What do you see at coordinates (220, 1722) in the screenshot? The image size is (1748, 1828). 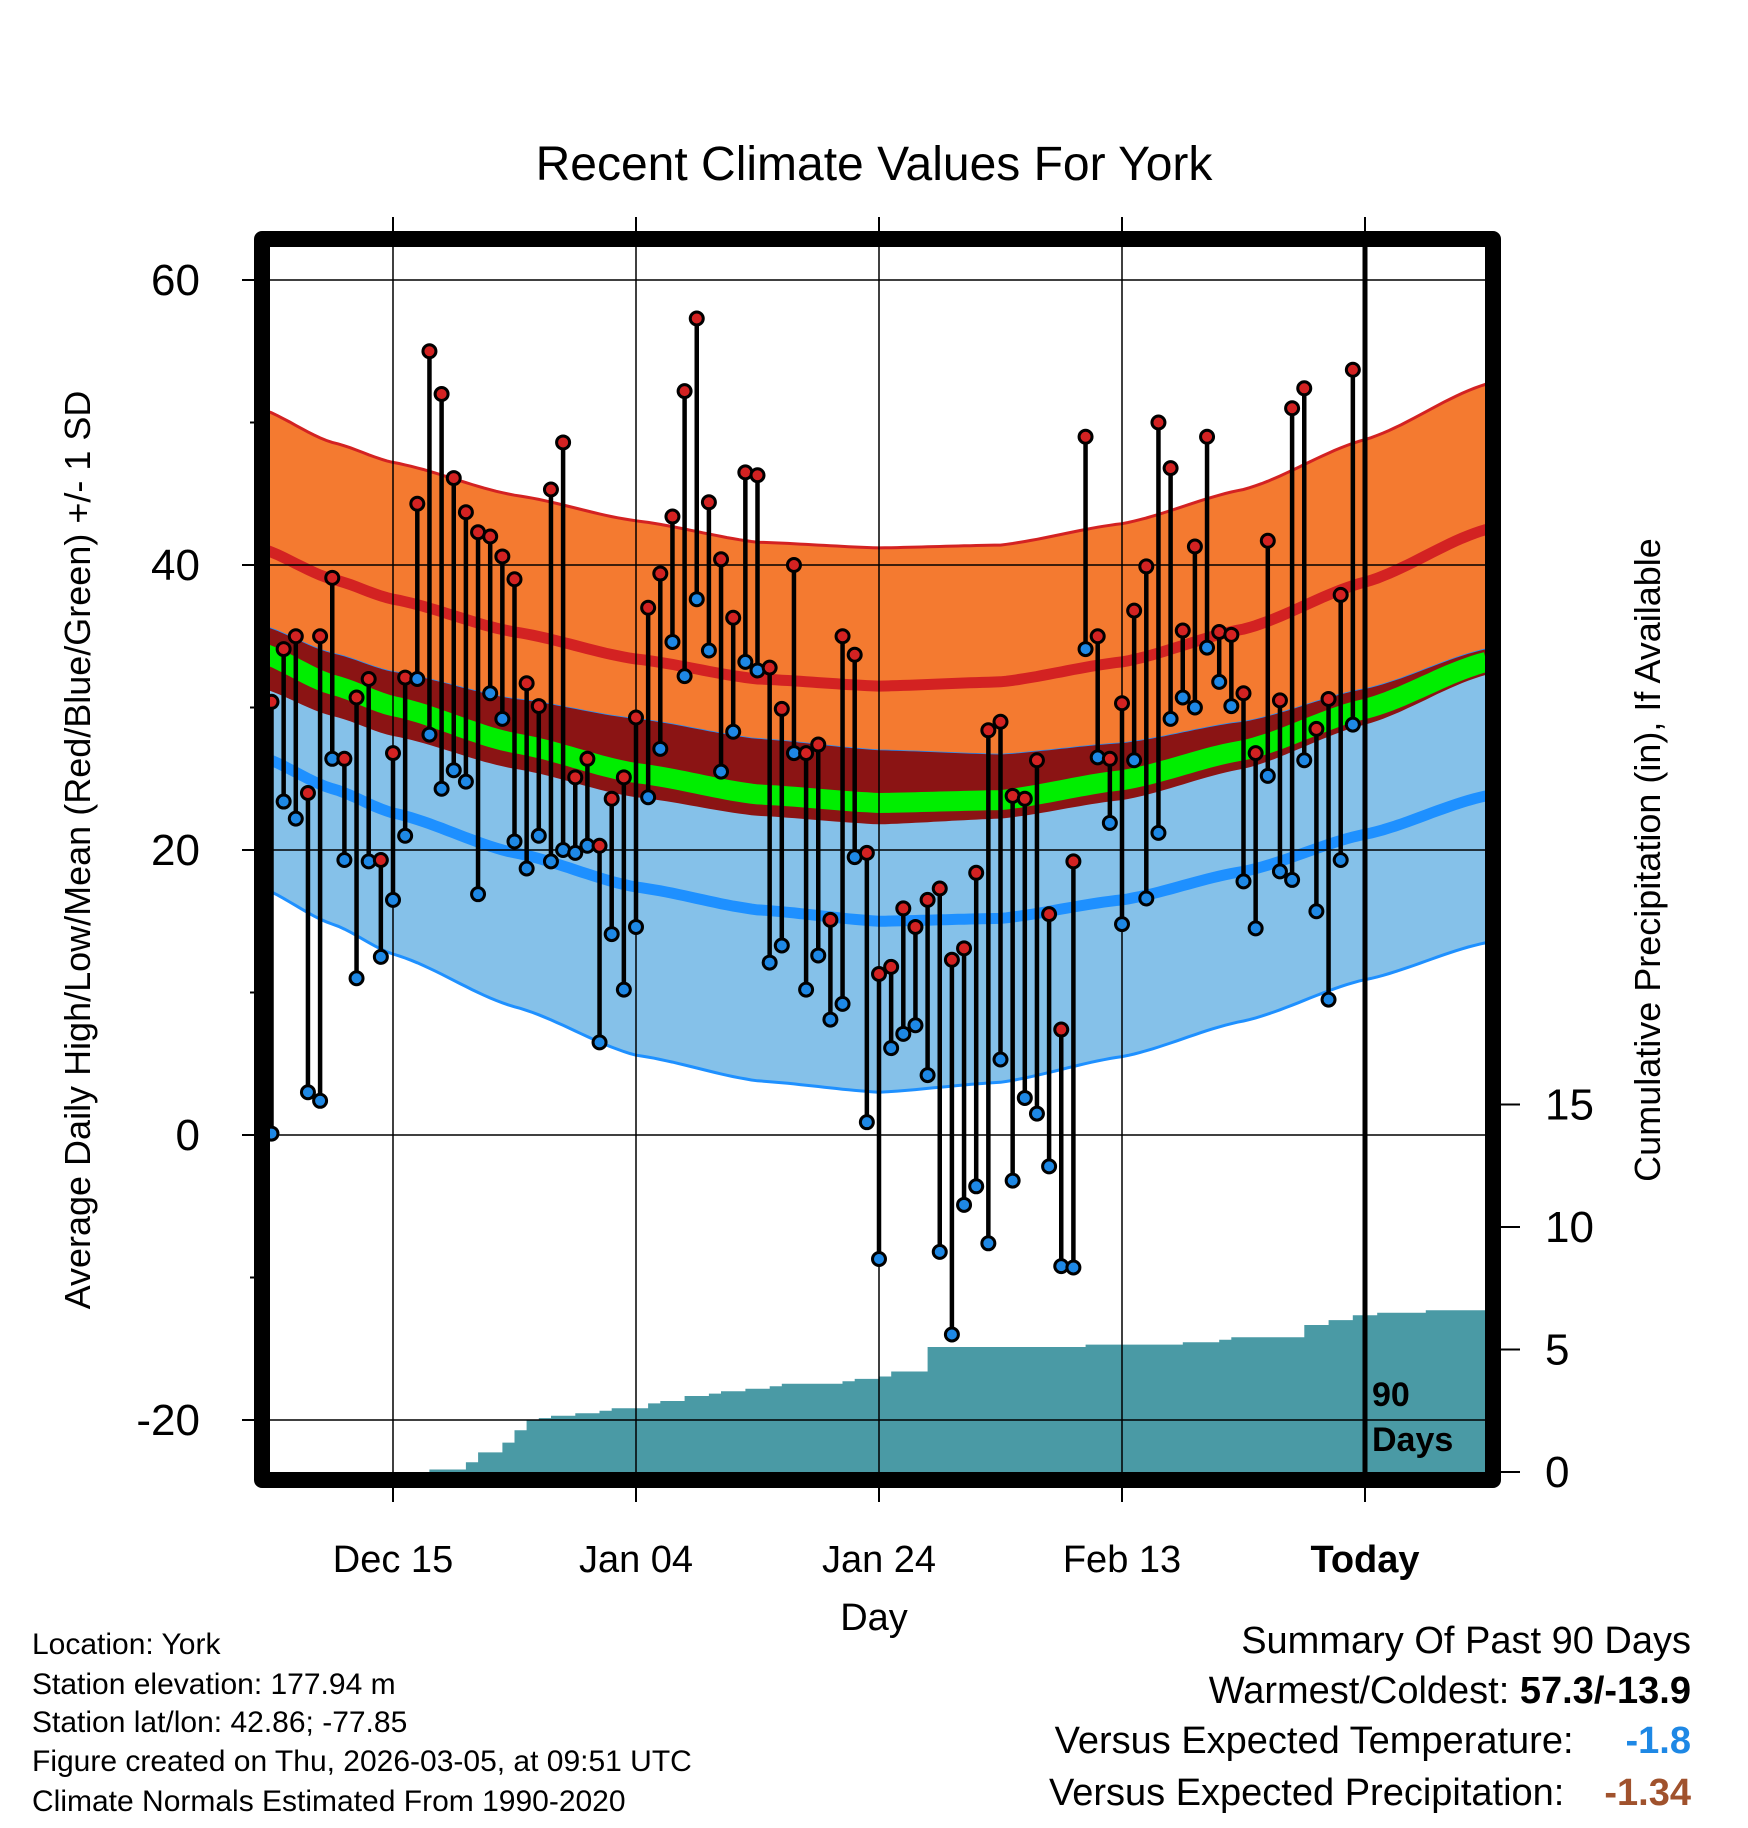 I see `info-latlon: Station lat/lon: 42.86; -77.85` at bounding box center [220, 1722].